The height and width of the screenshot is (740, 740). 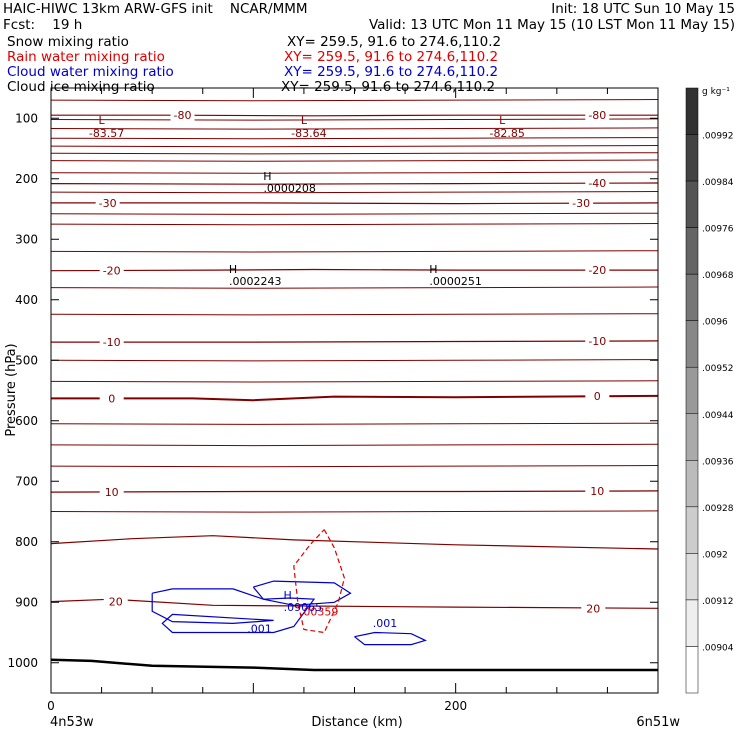 I want to click on colorbar-label: .00936, so click(x=718, y=462).